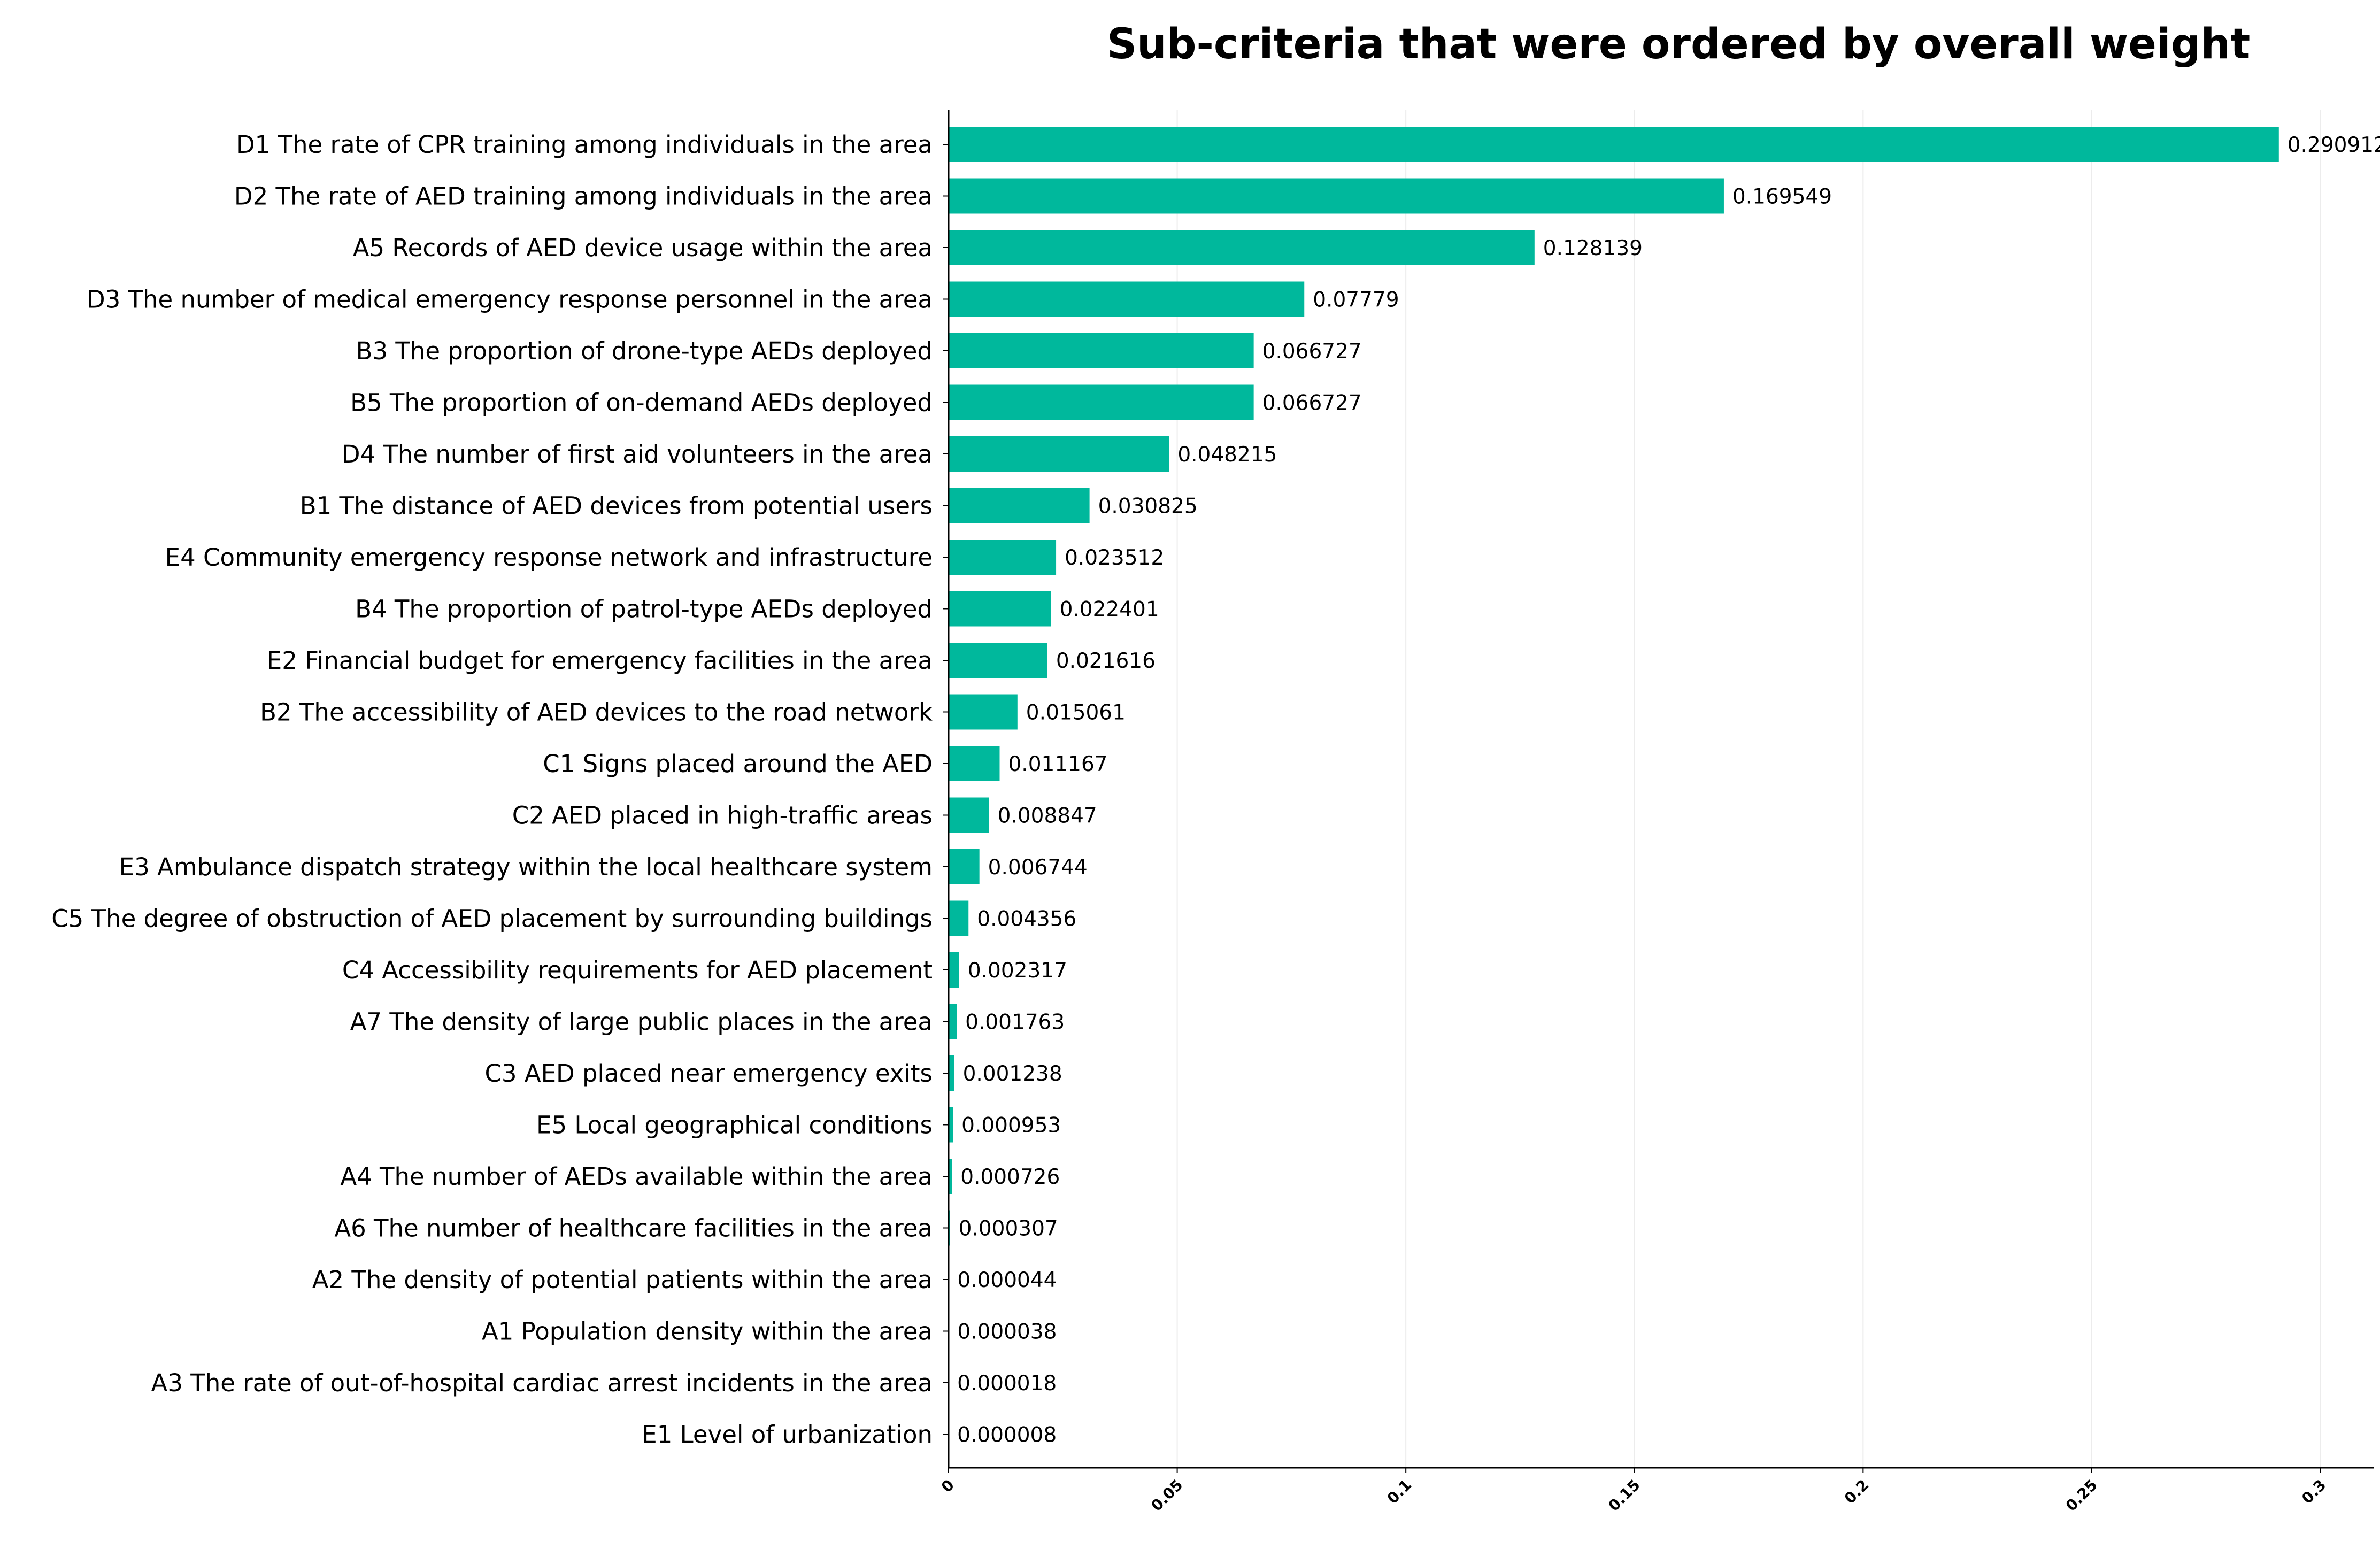  I want to click on value-label: 0.001763, so click(1015, 1023).